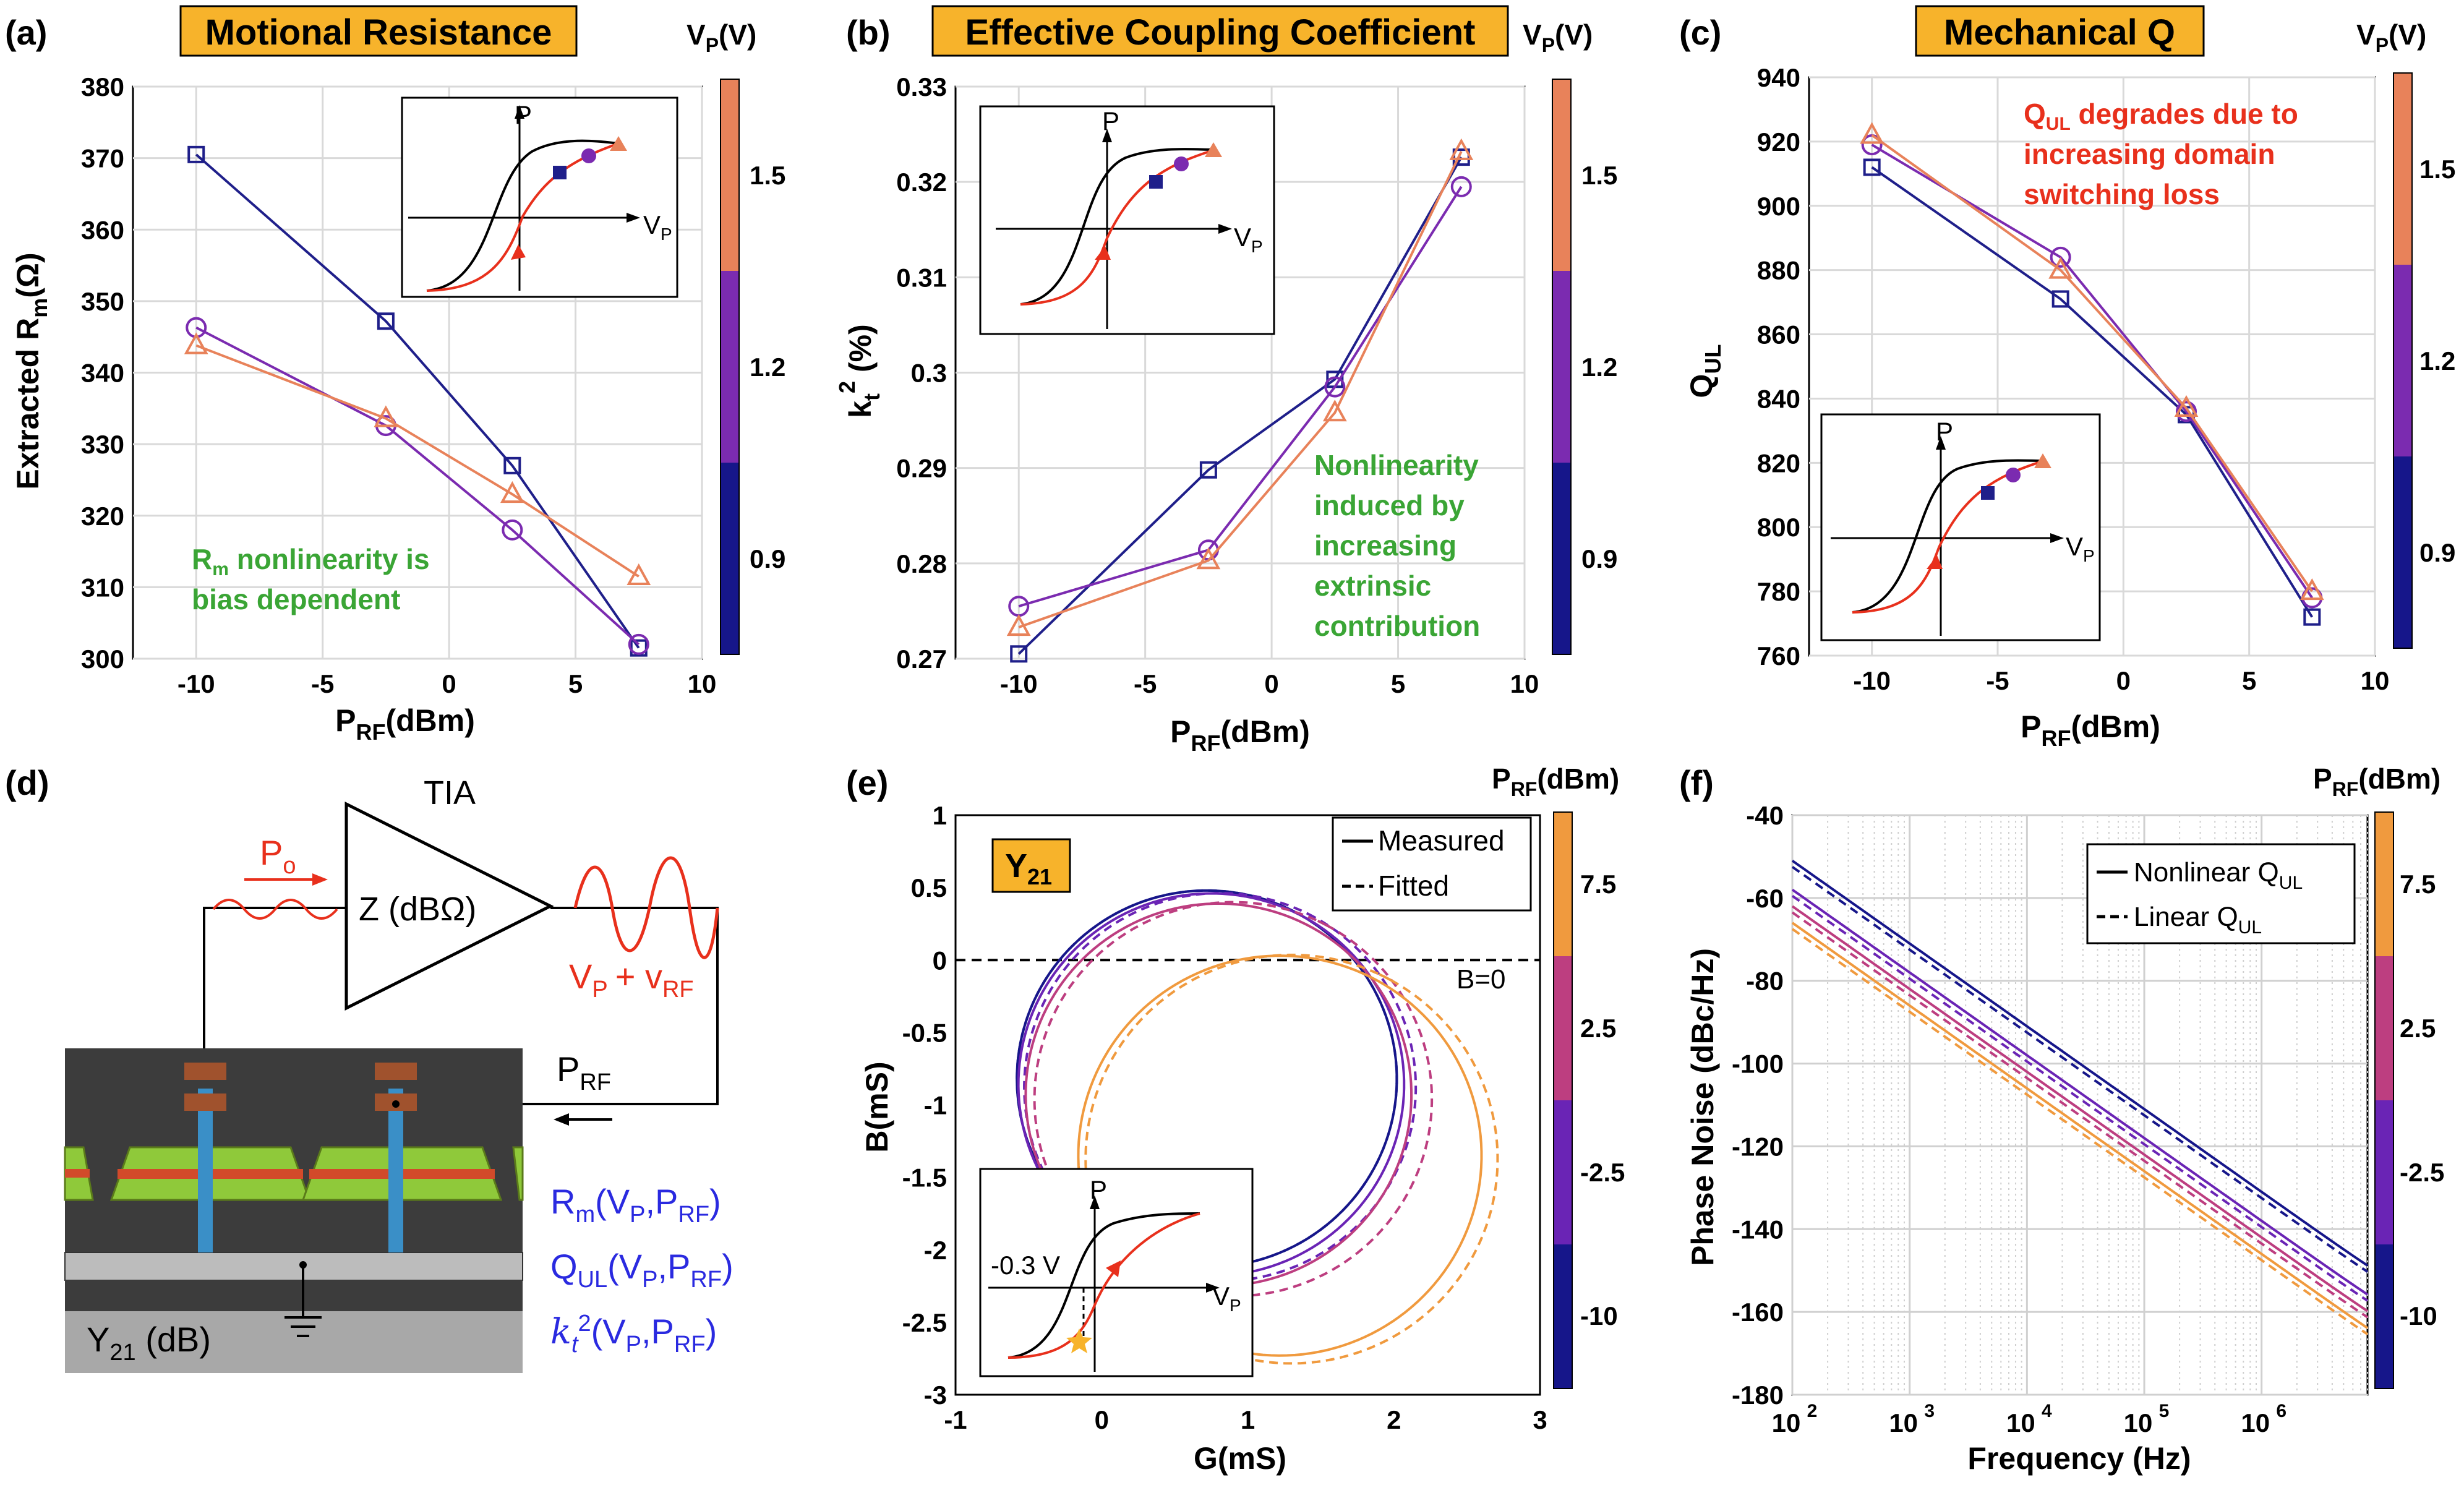  What do you see at coordinates (1291, 1159) in the screenshot?
I see `fitted-circle-e` at bounding box center [1291, 1159].